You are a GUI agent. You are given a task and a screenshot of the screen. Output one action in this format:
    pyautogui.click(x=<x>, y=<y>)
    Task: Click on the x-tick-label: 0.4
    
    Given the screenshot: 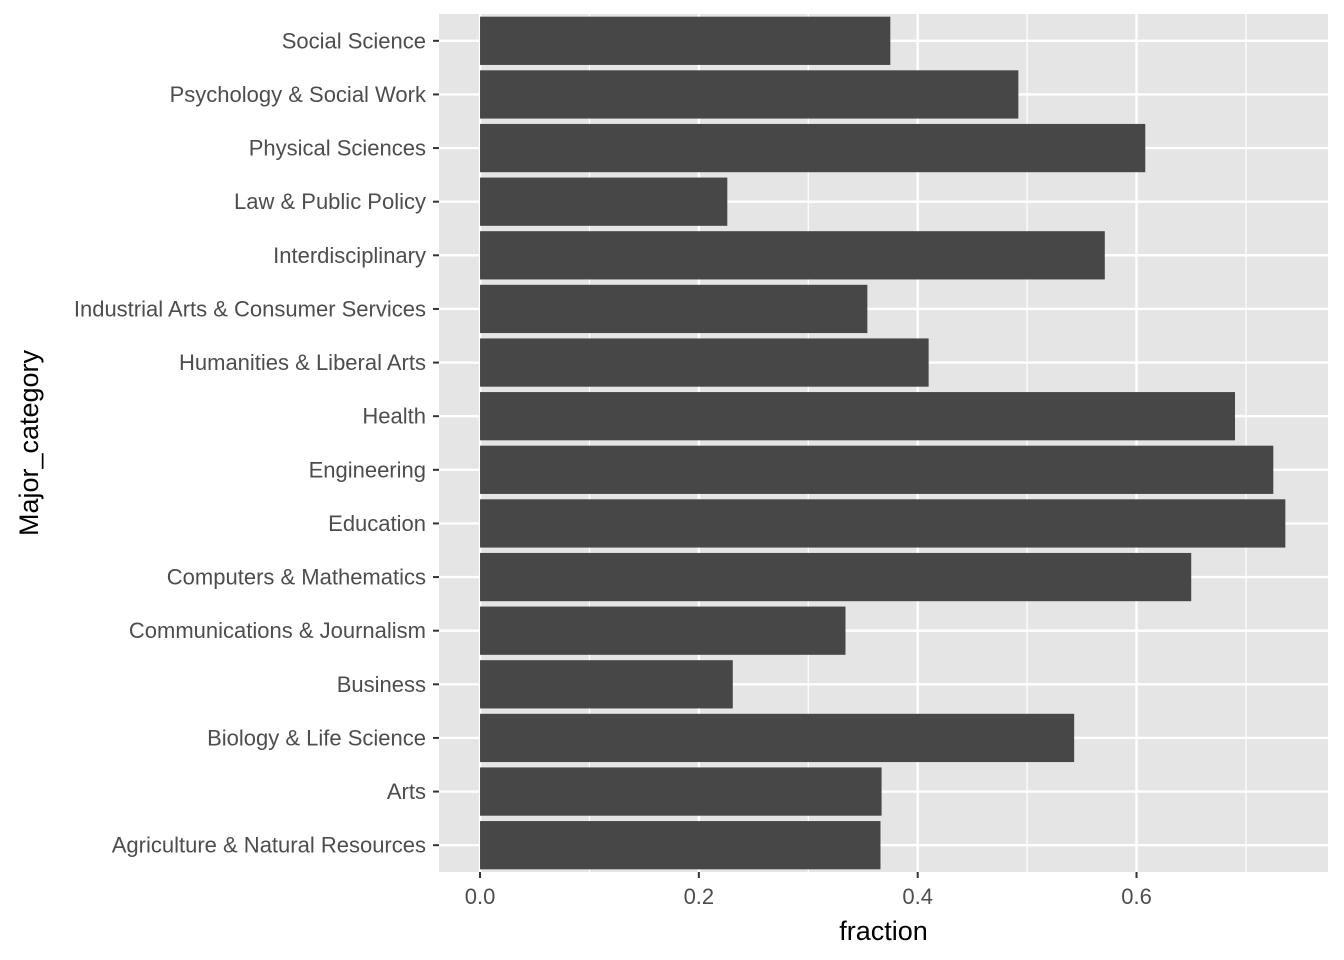 What is the action you would take?
    pyautogui.click(x=917, y=896)
    